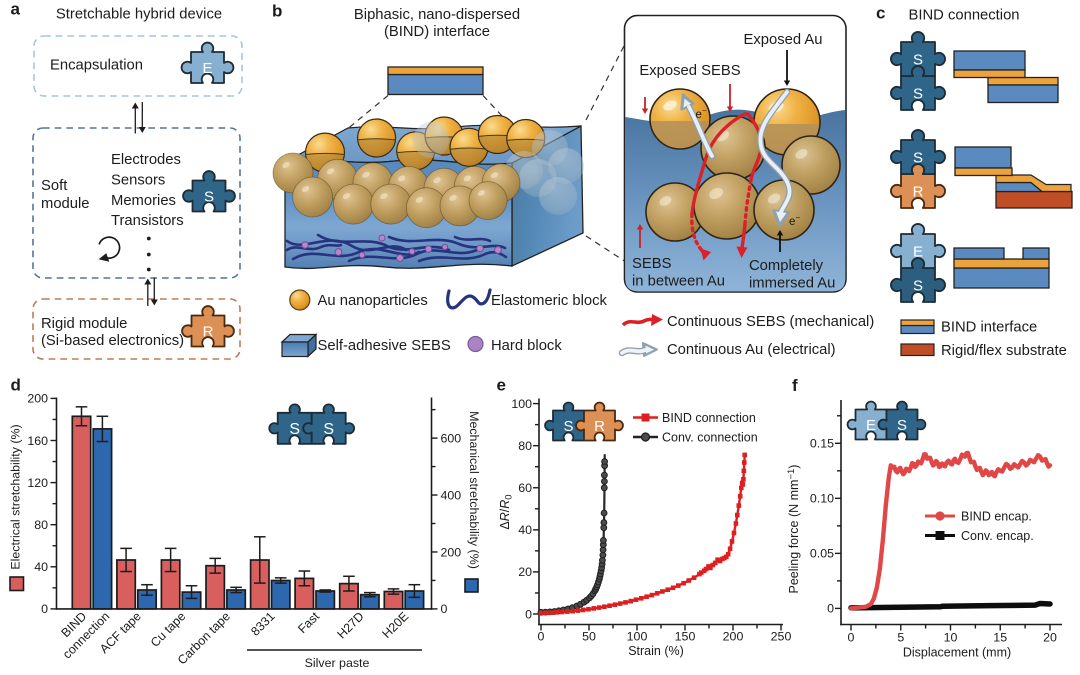  Describe the element at coordinates (996, 517) in the screenshot. I see `svg-text: BIND encap.` at that location.